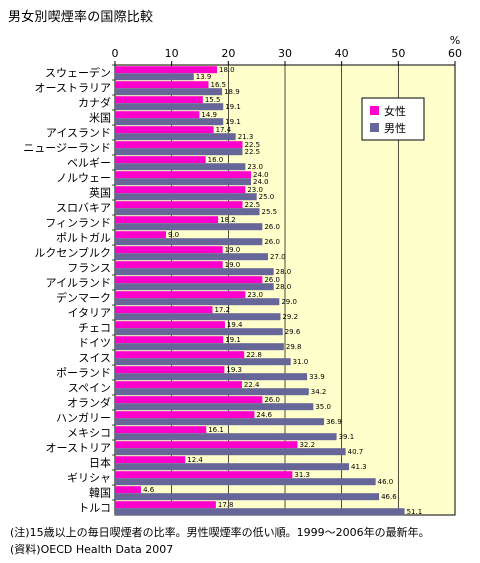 The image size is (480, 563). I want to click on x-tick-label: 20, so click(228, 53).